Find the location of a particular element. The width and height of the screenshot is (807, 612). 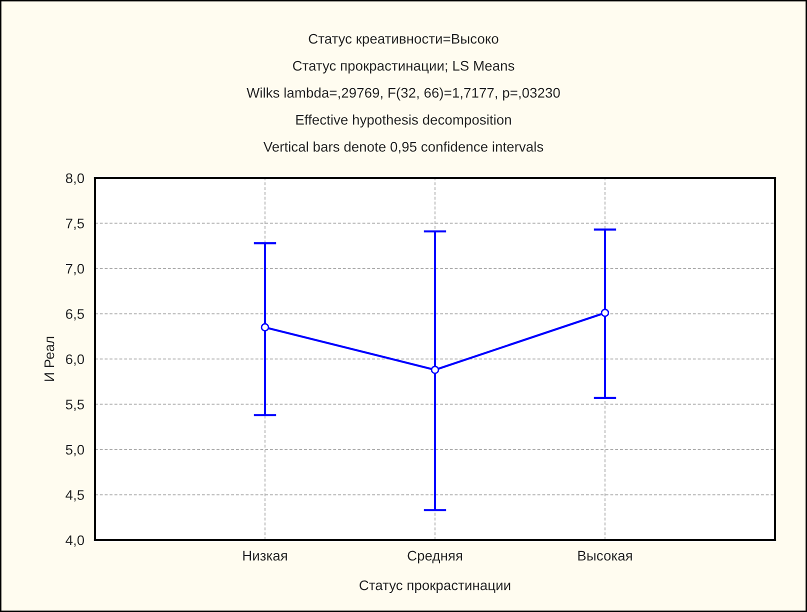

text: Effective hypothesis decomposition is located at coordinates (403, 121).